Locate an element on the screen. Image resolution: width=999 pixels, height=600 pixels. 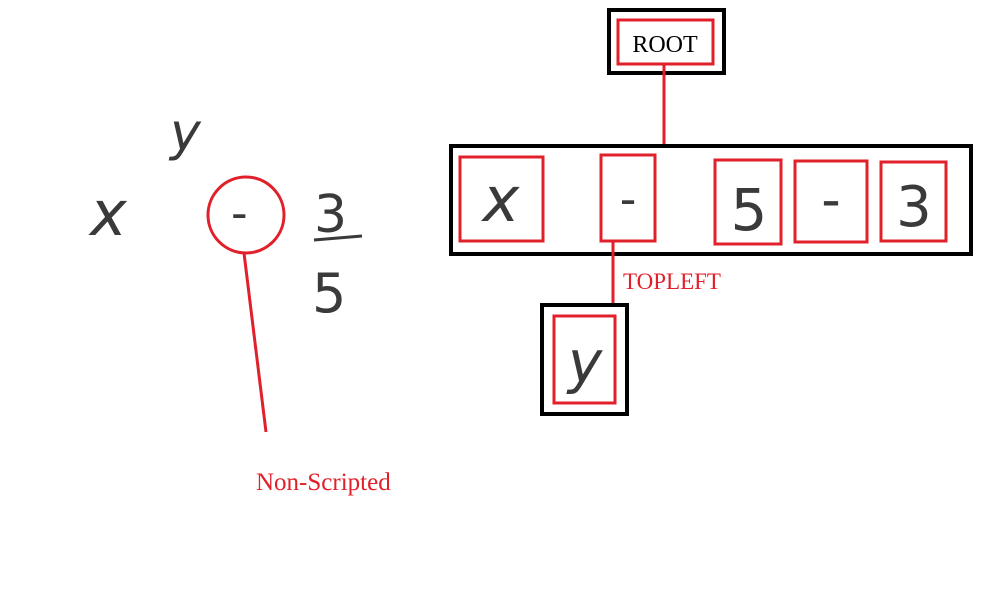
row-symbol-box-fraction-bar is located at coordinates (831, 201).